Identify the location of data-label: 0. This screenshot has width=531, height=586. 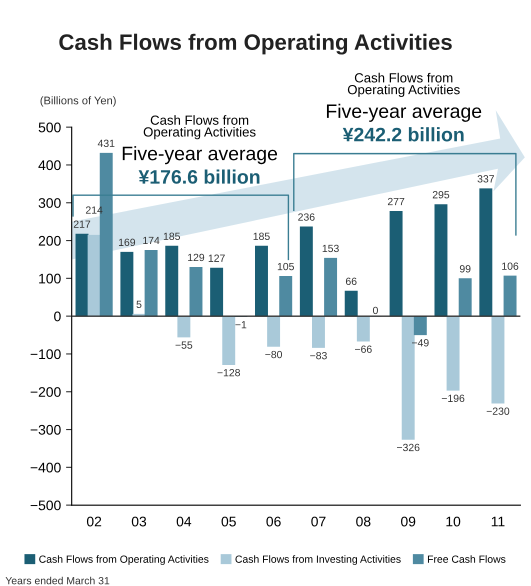
(375, 310).